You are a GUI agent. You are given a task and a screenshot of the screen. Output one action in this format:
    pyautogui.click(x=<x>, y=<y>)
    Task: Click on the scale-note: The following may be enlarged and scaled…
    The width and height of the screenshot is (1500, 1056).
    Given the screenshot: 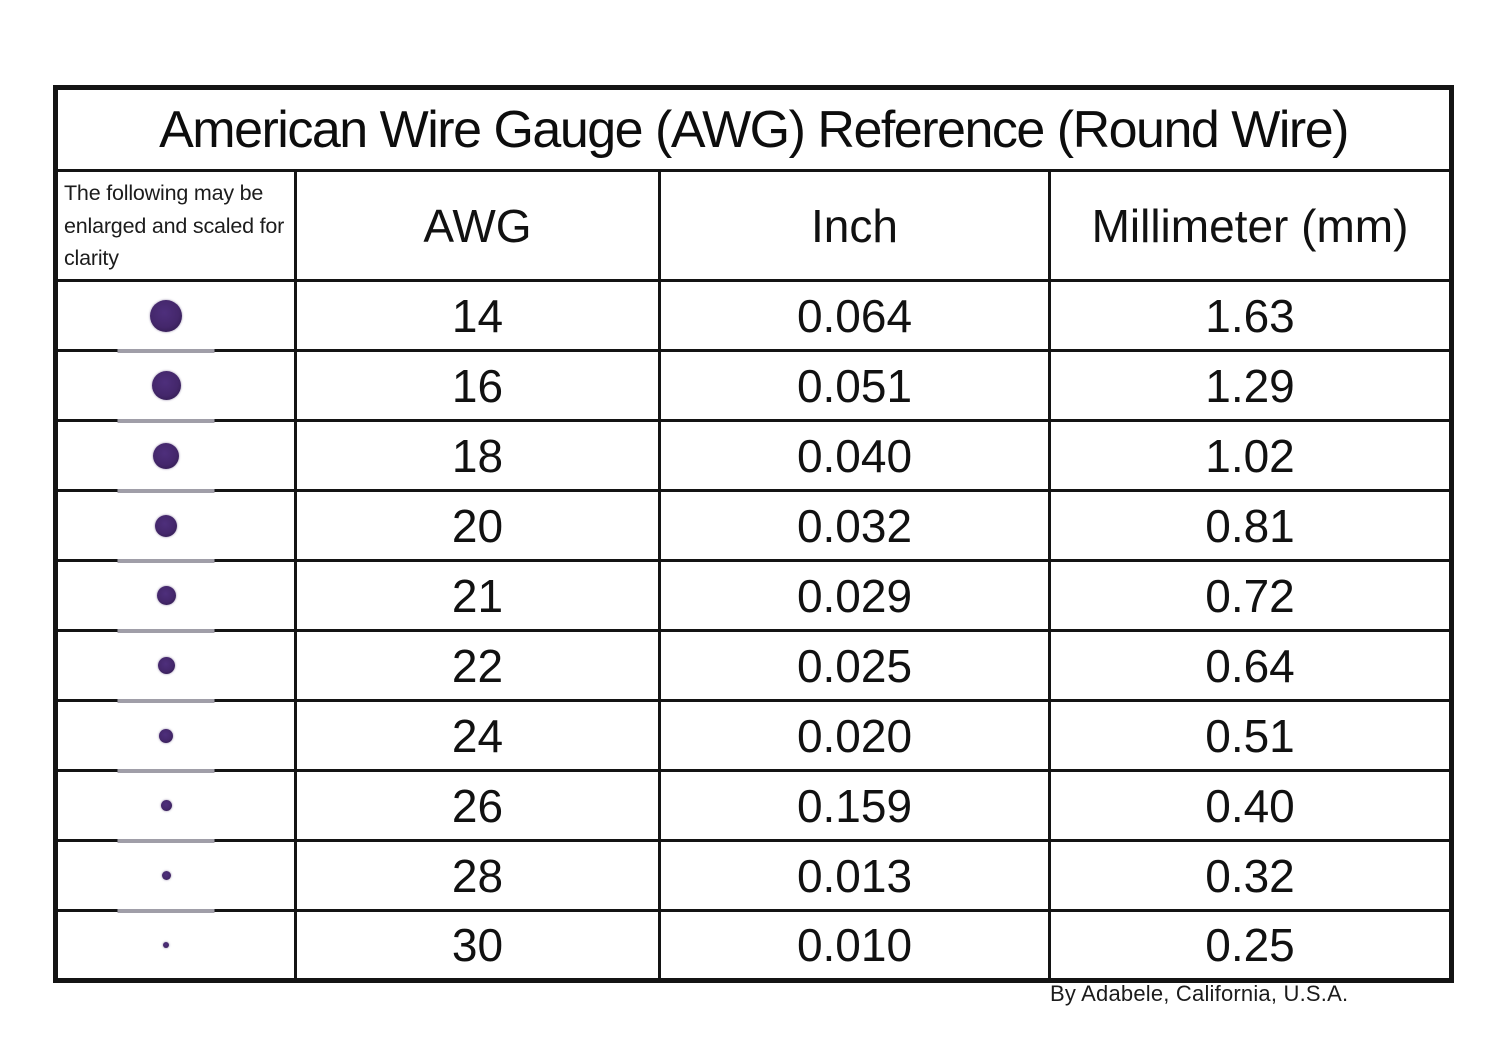 What is the action you would take?
    pyautogui.click(x=175, y=225)
    